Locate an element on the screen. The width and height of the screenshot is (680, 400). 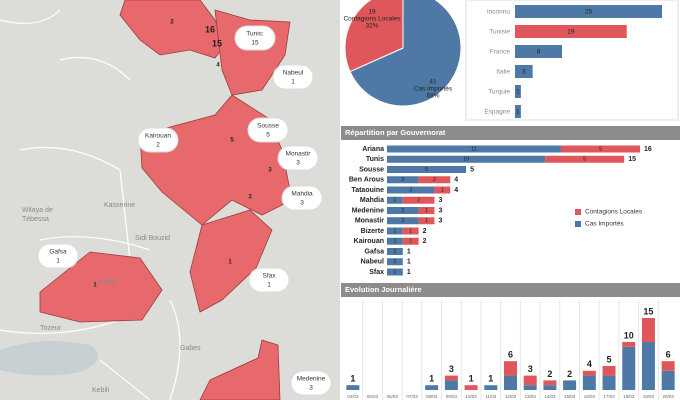
y-tick-label: Tataouine is located at coordinates (367, 190).